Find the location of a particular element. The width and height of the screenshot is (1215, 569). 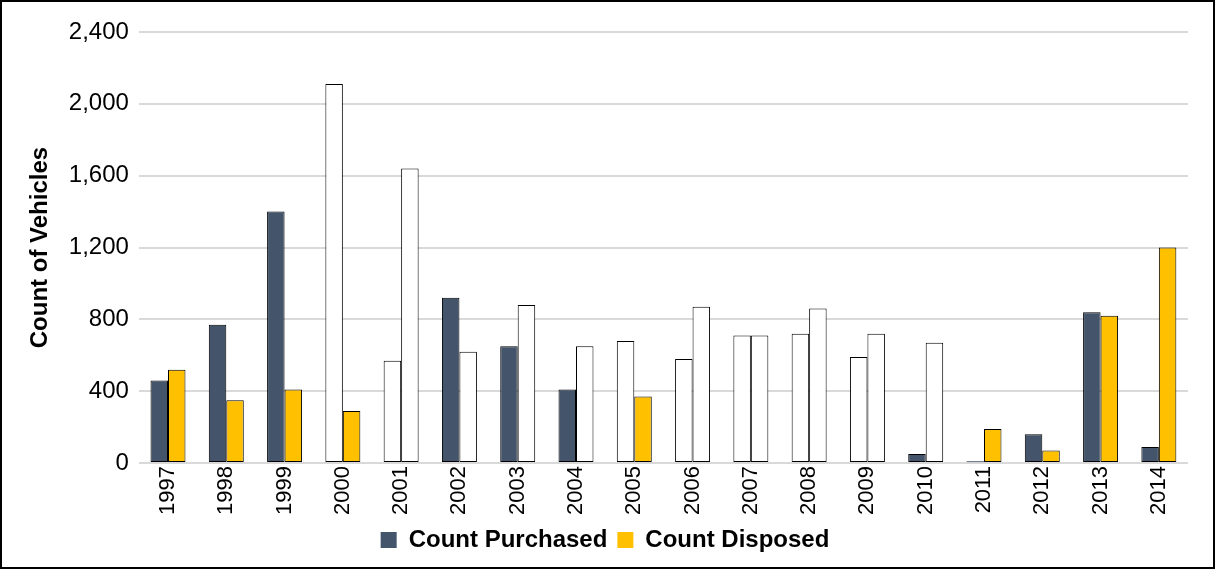

legend-label: Count Disposed is located at coordinates (737, 538).